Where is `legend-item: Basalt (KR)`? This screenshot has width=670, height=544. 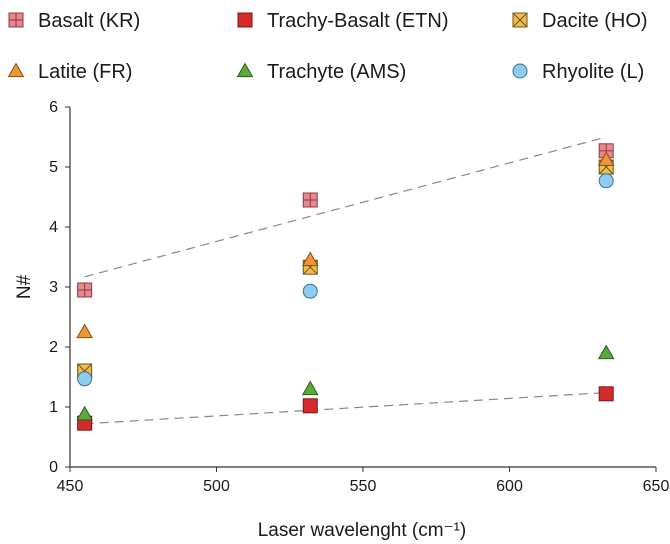
legend-item: Basalt (KR) is located at coordinates (74, 21).